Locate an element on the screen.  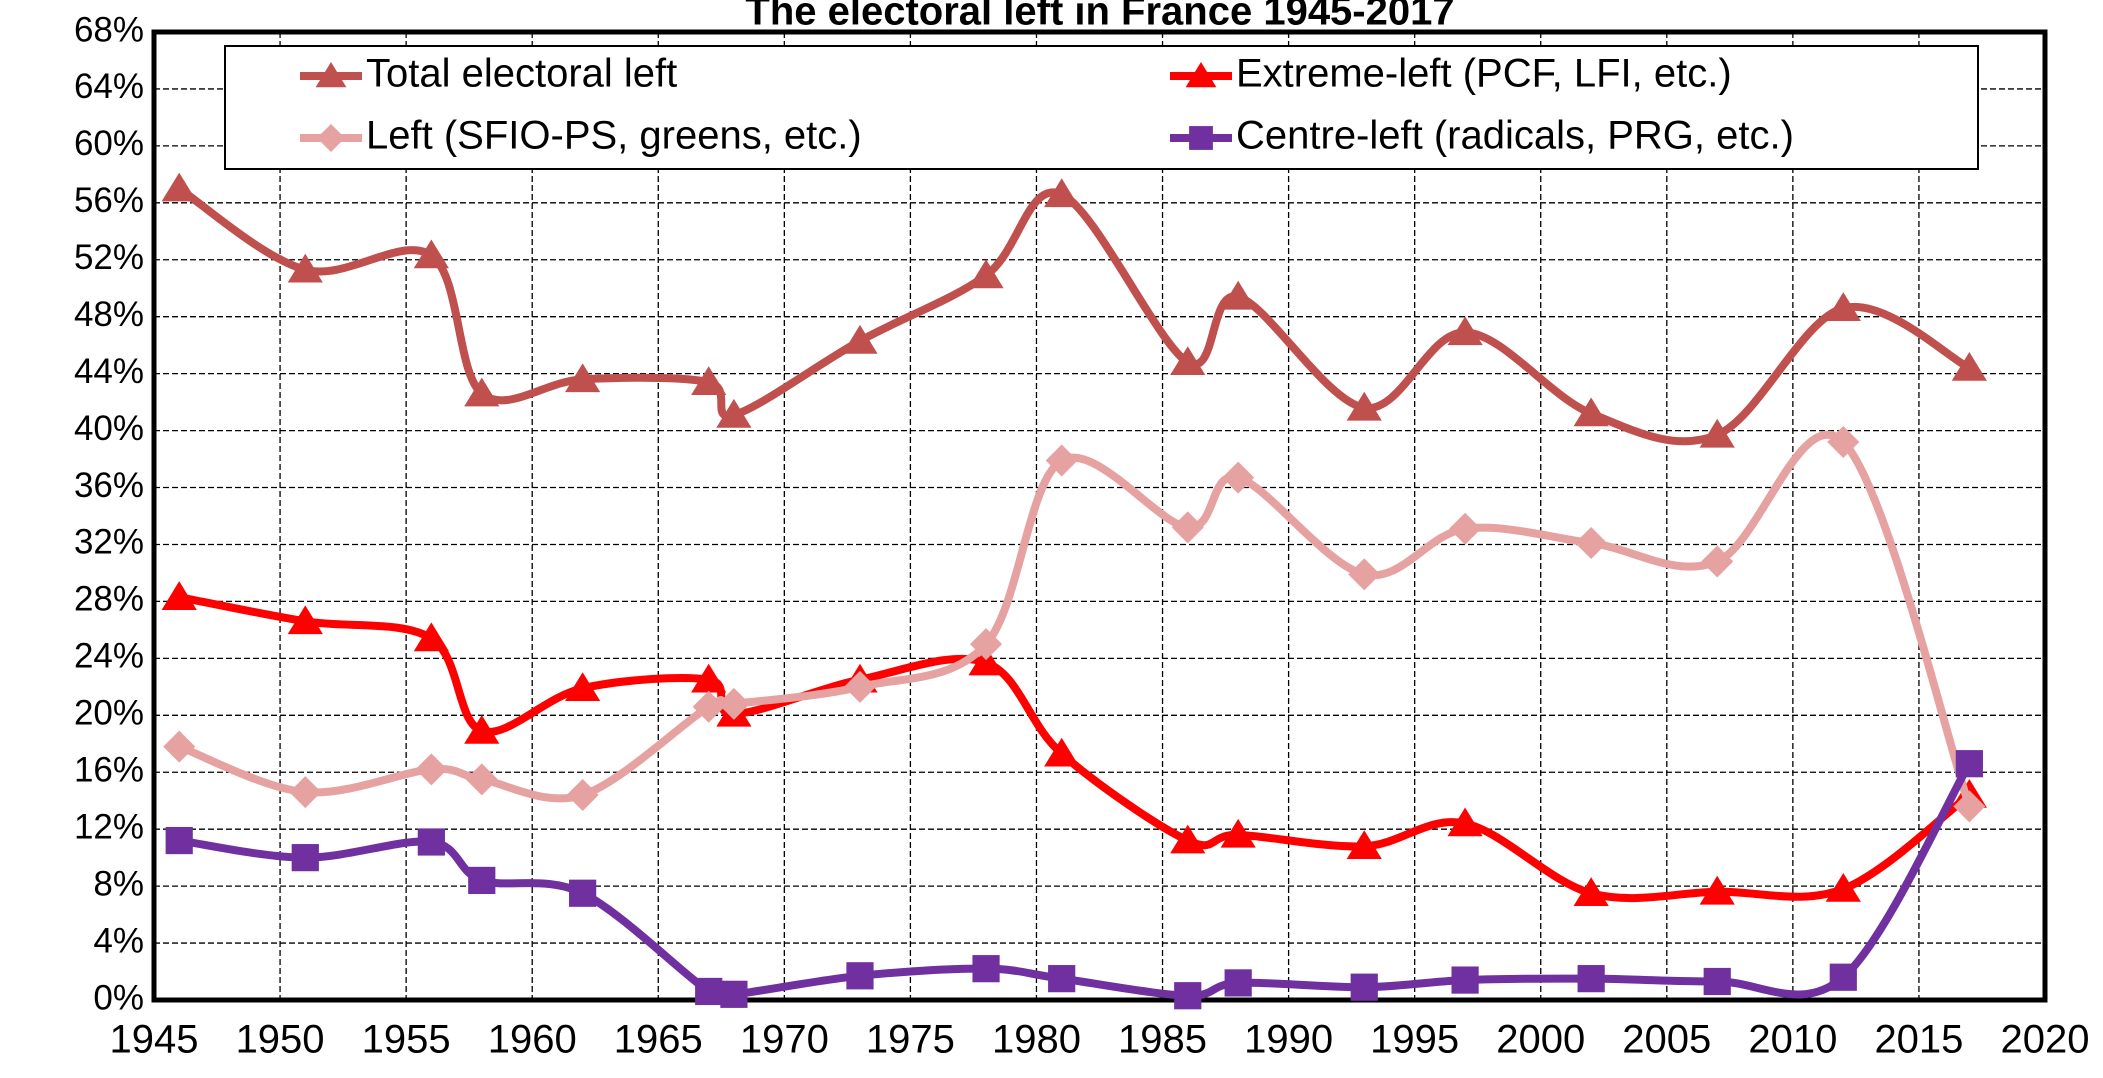
x-tick-label: 1955 is located at coordinates (406, 1040).